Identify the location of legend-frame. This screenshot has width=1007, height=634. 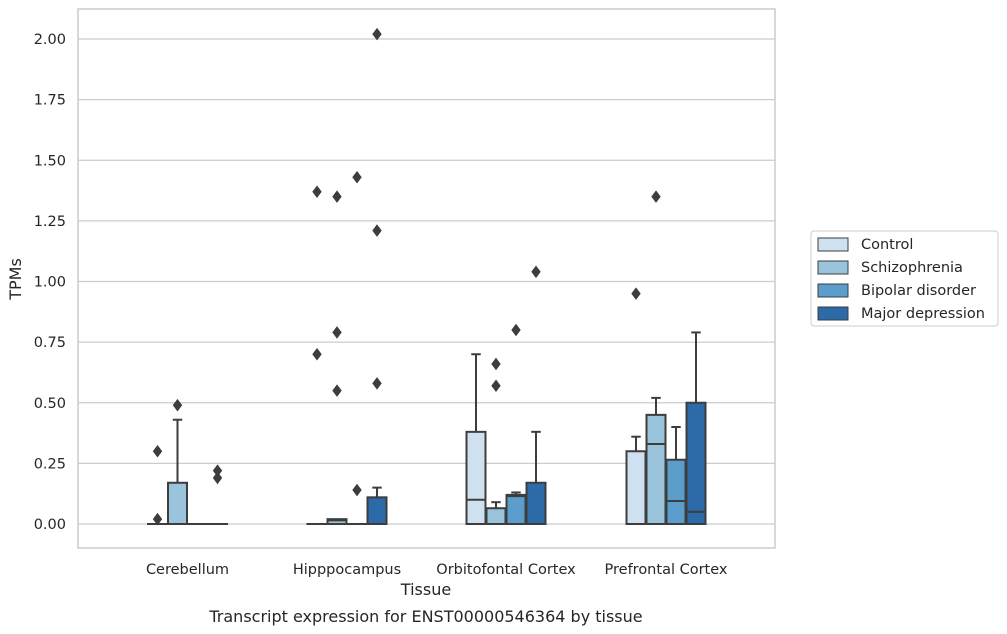
(904, 278).